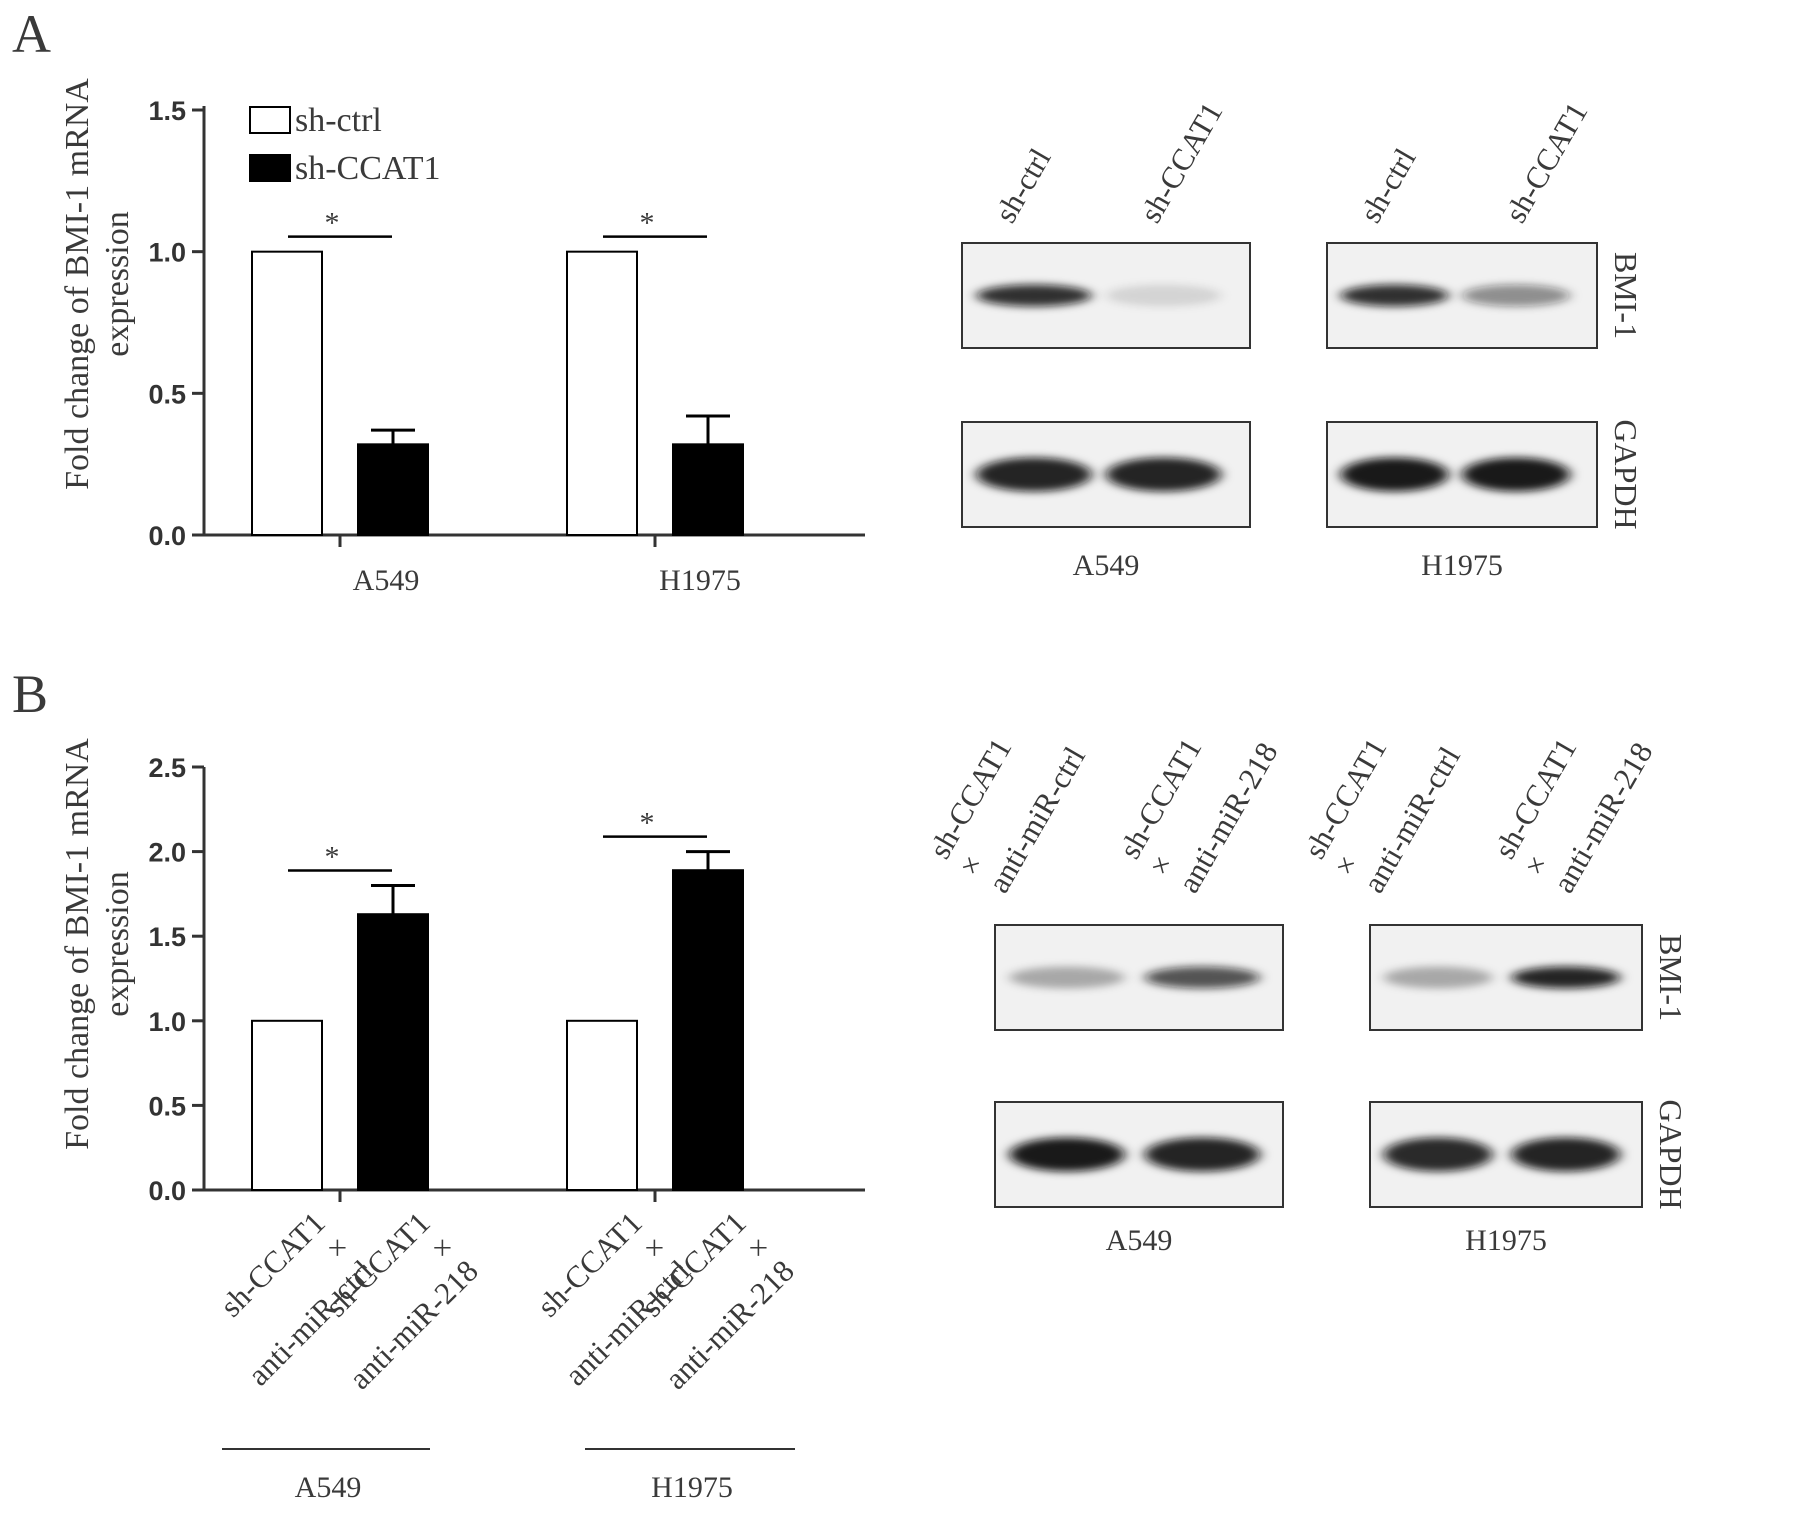 This screenshot has width=1795, height=1514. What do you see at coordinates (77, 284) in the screenshot?
I see `chart-a-ylabel-line1: Fold change of BMI-1 mRNA` at bounding box center [77, 284].